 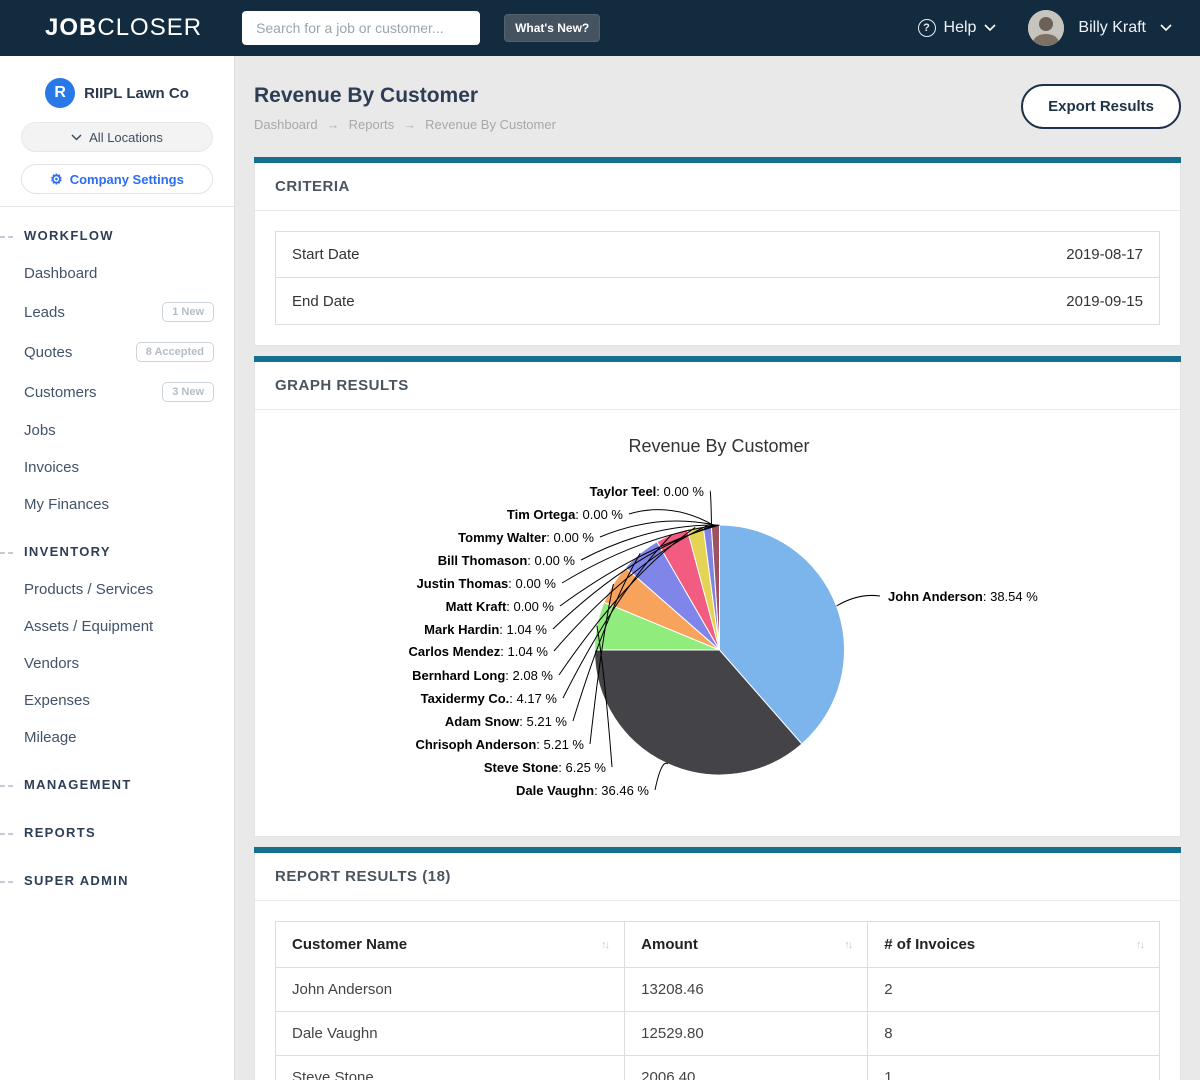 What do you see at coordinates (717, 386) in the screenshot?
I see `graph-header: GRAPH RESULTS` at bounding box center [717, 386].